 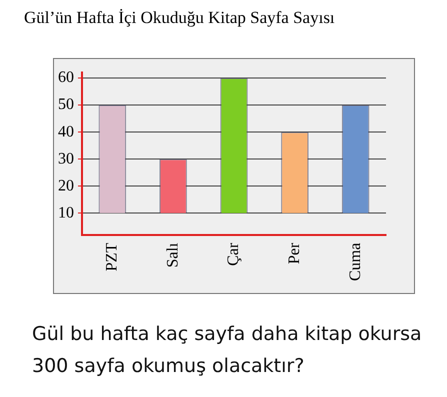 What do you see at coordinates (173, 255) in the screenshot?
I see `x-tick-label: Salı` at bounding box center [173, 255].